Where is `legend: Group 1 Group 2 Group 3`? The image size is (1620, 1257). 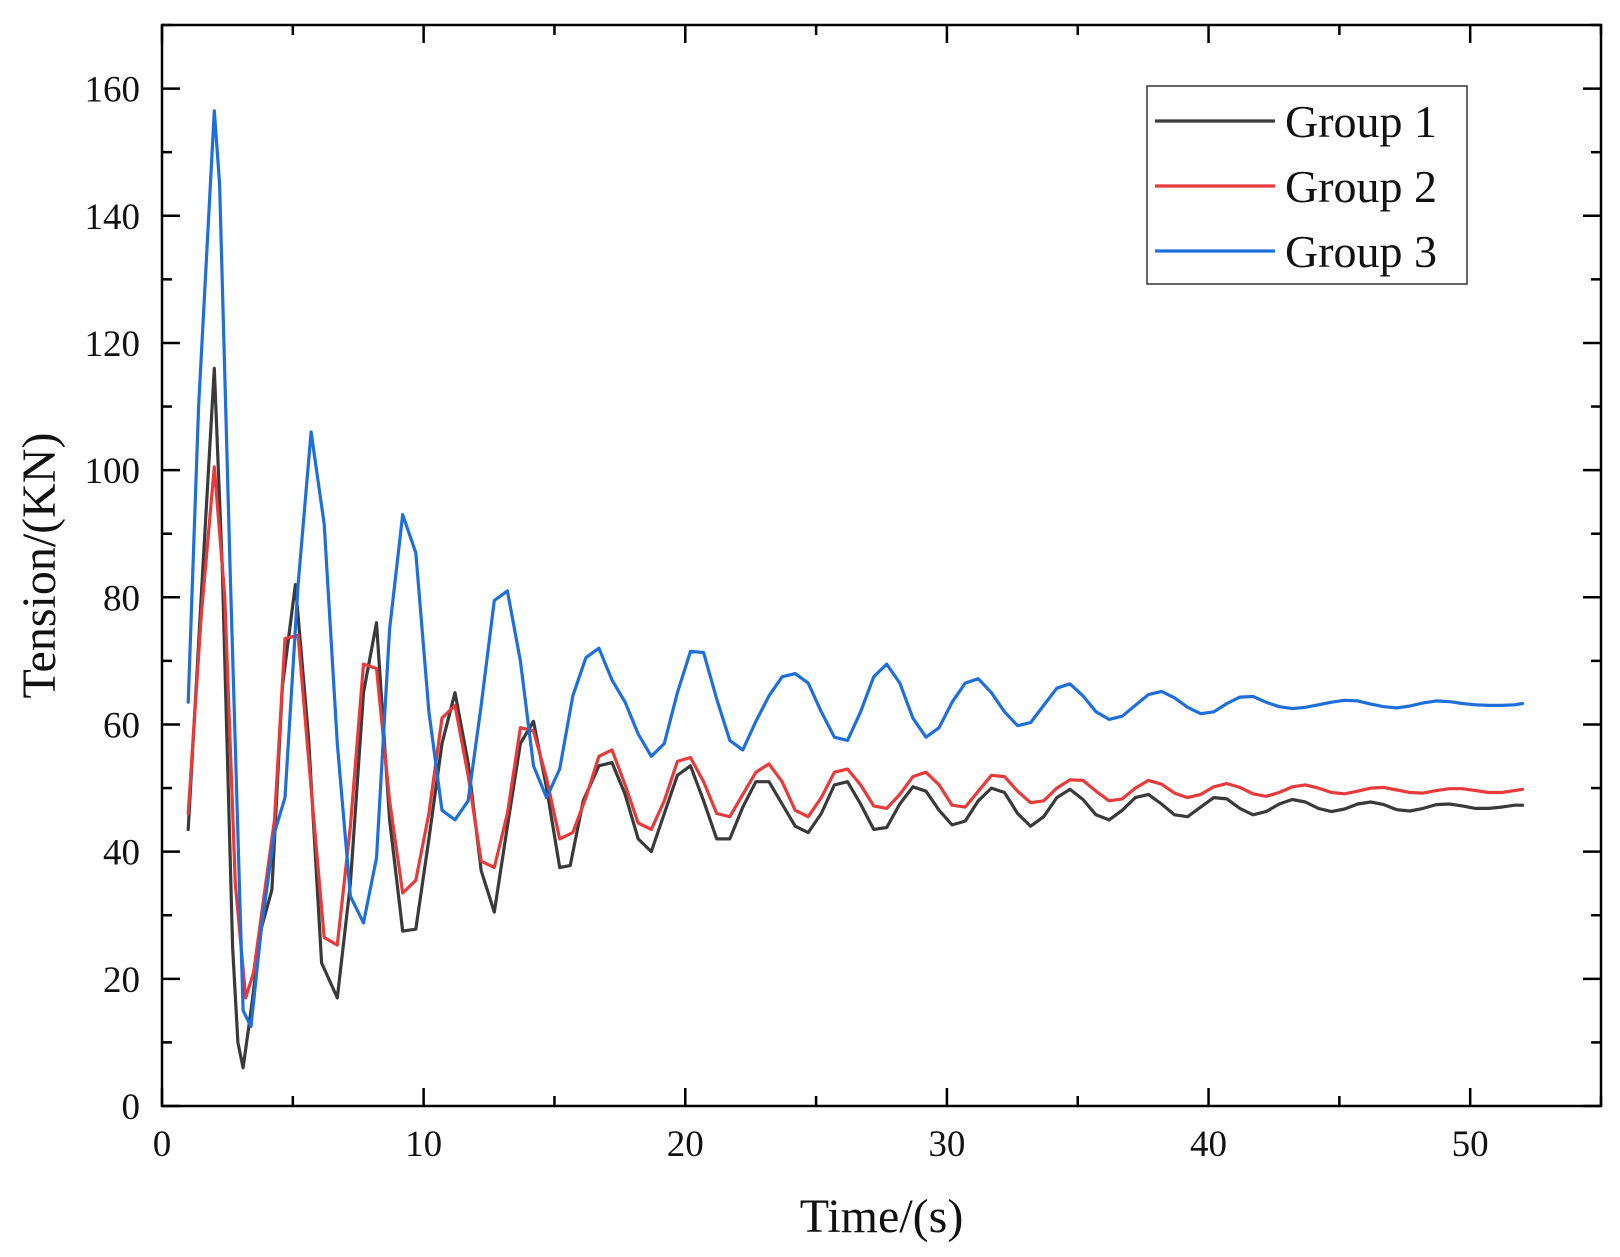 legend: Group 1 Group 2 Group 3 is located at coordinates (1307, 185).